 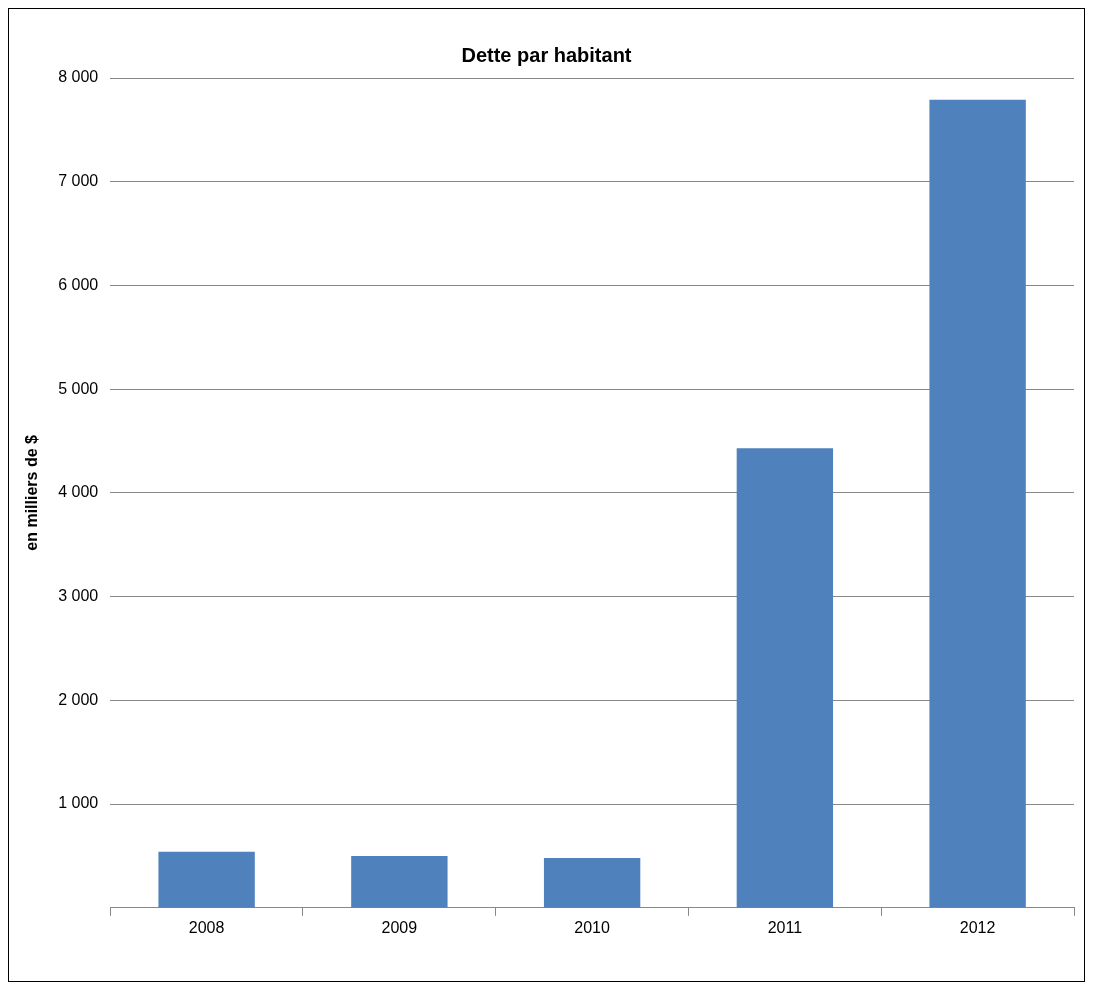 What do you see at coordinates (399, 927) in the screenshot?
I see `x-tick-label: 2009` at bounding box center [399, 927].